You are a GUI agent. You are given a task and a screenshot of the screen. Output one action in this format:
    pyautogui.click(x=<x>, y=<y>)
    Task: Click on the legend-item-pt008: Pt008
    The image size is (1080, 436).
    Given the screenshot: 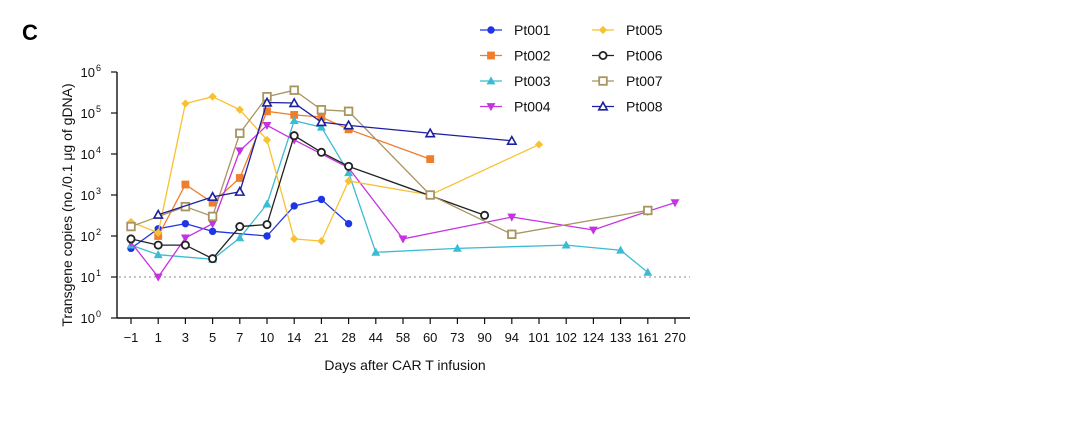 What is the action you would take?
    pyautogui.click(x=627, y=107)
    